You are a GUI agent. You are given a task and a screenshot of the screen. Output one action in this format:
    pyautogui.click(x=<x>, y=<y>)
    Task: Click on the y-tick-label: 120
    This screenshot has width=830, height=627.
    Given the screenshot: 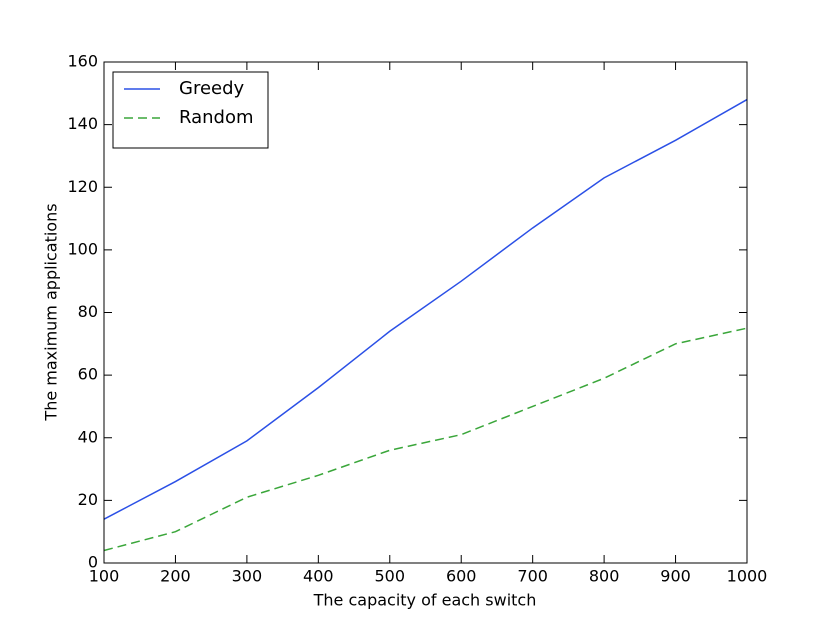 What is the action you would take?
    pyautogui.click(x=82, y=186)
    